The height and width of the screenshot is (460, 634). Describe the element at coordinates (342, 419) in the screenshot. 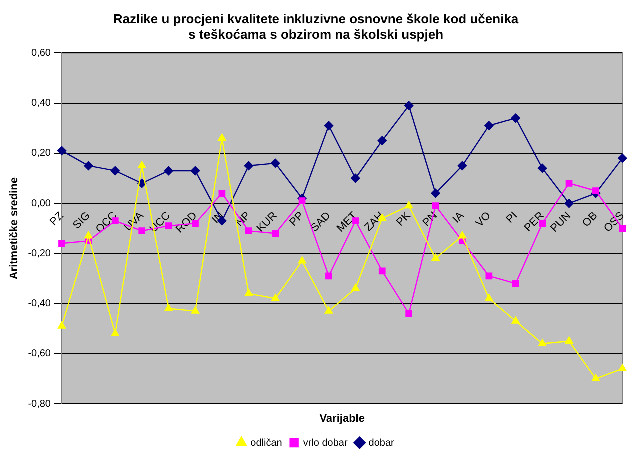

I see `x-axis-title: Varijable` at that location.